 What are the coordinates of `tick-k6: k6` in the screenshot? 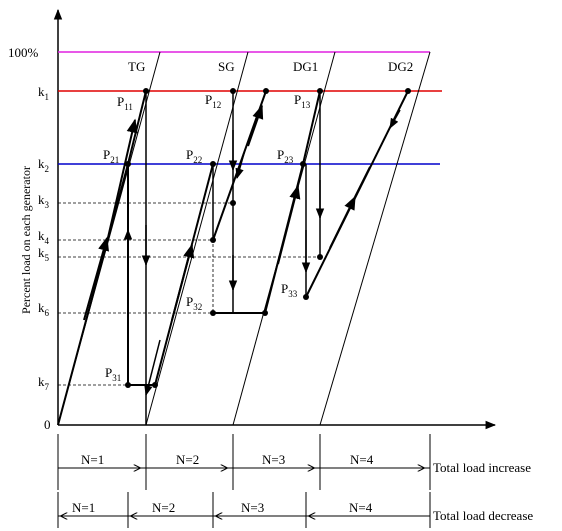 It's located at (44, 309).